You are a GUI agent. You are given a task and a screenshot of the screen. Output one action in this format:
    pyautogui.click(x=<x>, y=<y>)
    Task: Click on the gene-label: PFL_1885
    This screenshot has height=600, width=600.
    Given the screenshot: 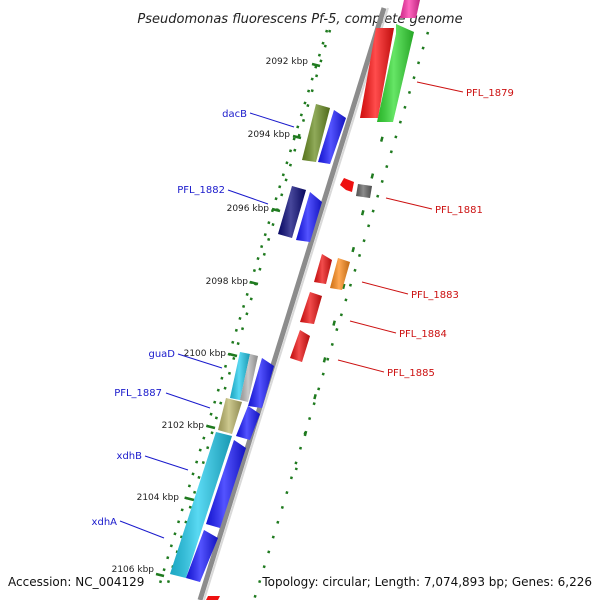 What is the action you would take?
    pyautogui.click(x=411, y=373)
    